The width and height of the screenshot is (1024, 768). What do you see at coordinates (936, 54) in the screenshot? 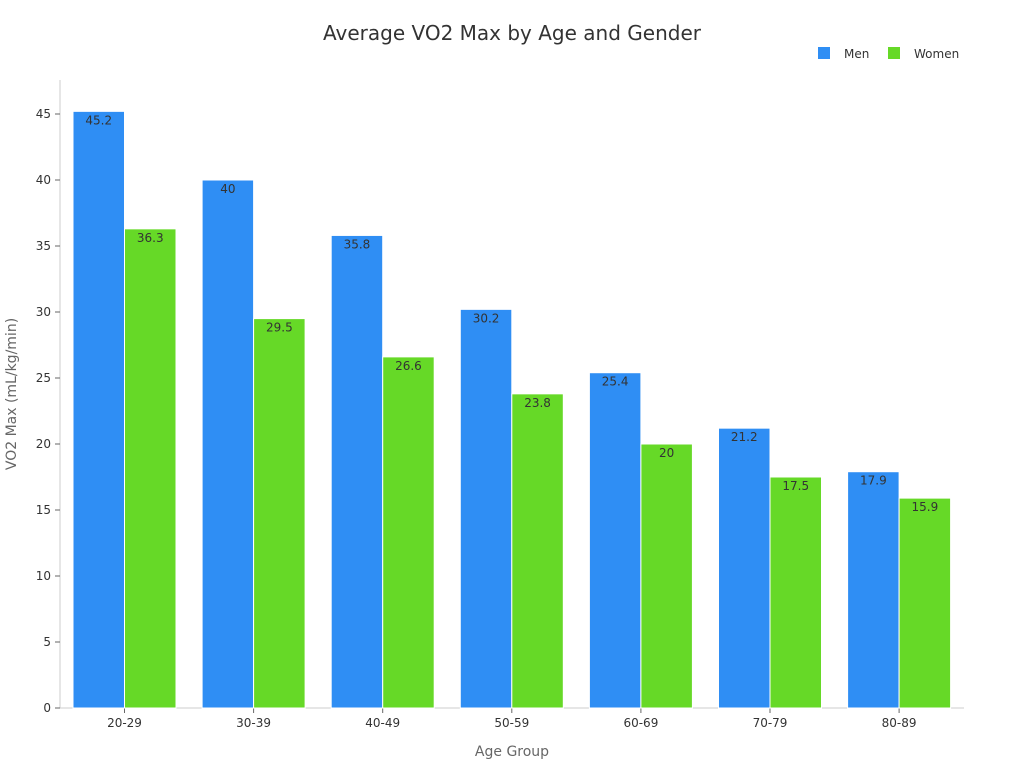
I see `legend-label-women: Women` at bounding box center [936, 54].